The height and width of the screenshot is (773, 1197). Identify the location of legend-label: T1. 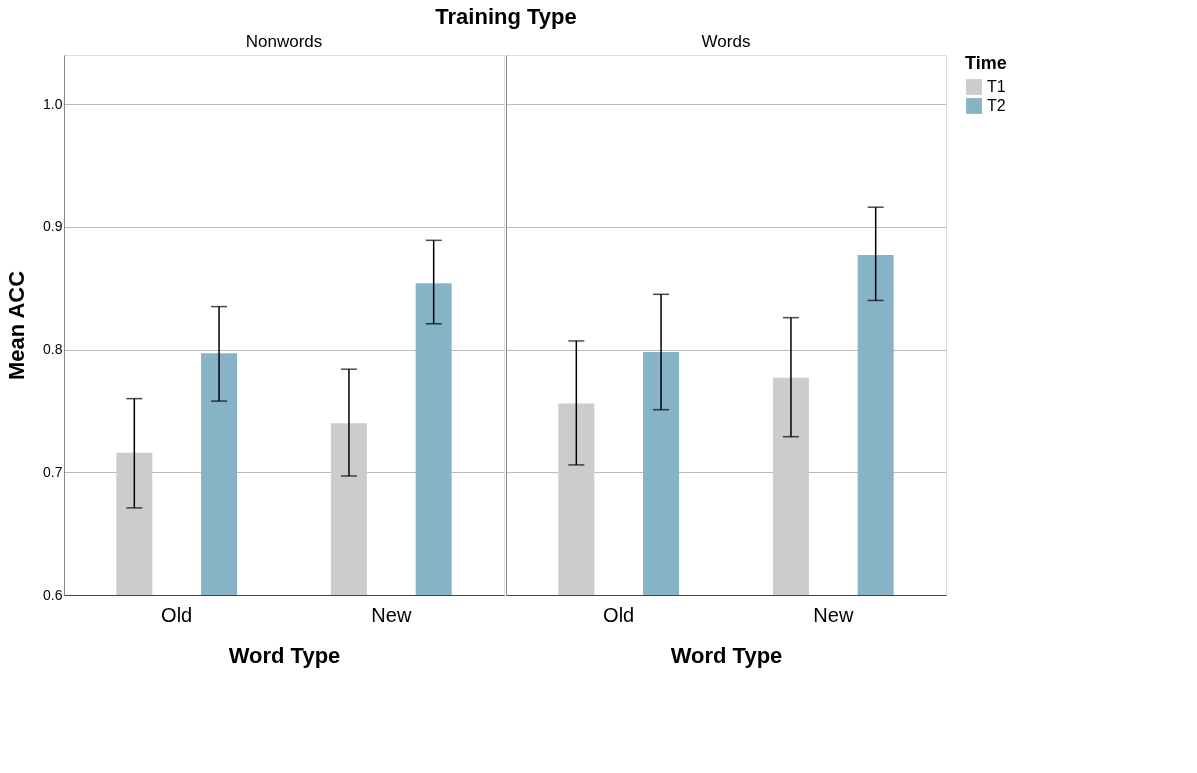
(996, 86).